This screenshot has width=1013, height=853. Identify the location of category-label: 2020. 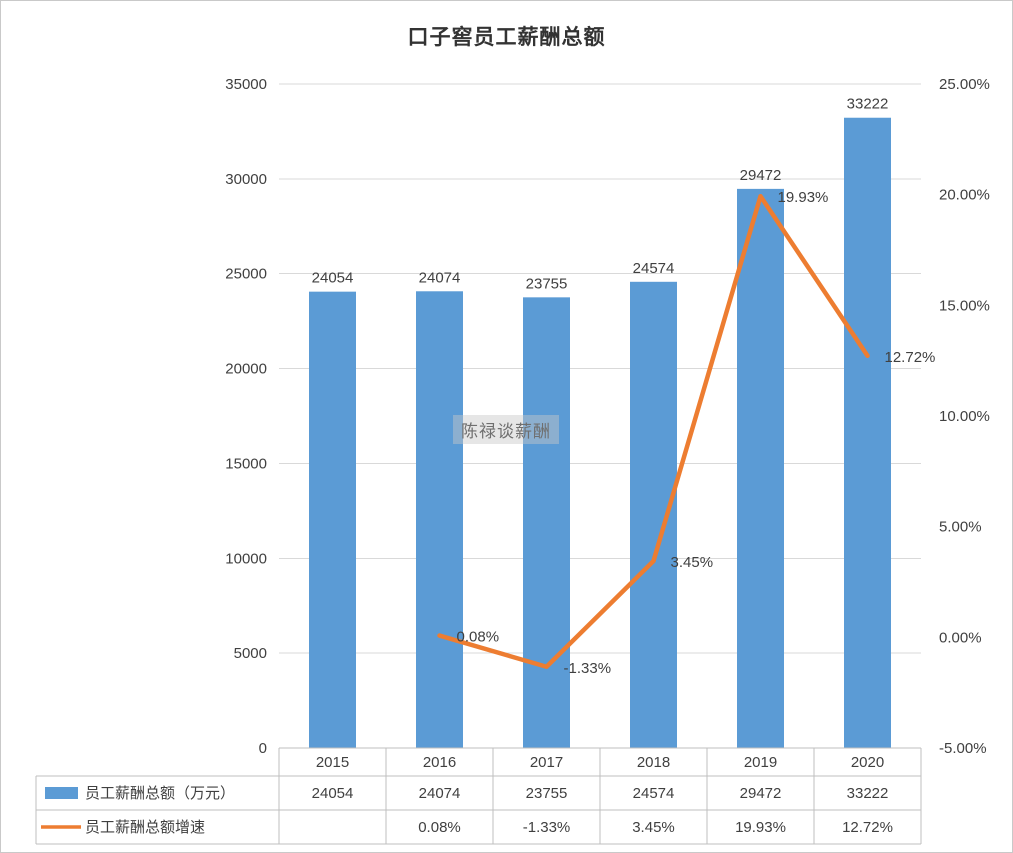
(867, 762).